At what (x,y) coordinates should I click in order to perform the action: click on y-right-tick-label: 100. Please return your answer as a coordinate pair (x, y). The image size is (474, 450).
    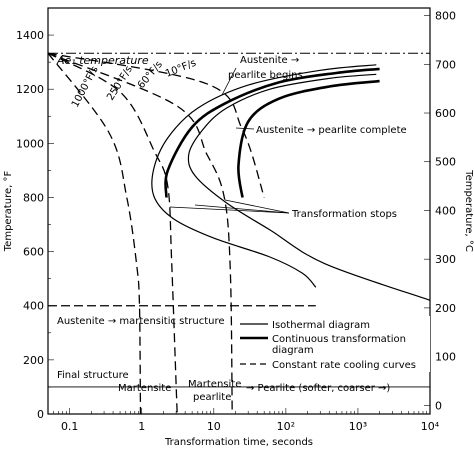
    Looking at the image, I should click on (445, 357).